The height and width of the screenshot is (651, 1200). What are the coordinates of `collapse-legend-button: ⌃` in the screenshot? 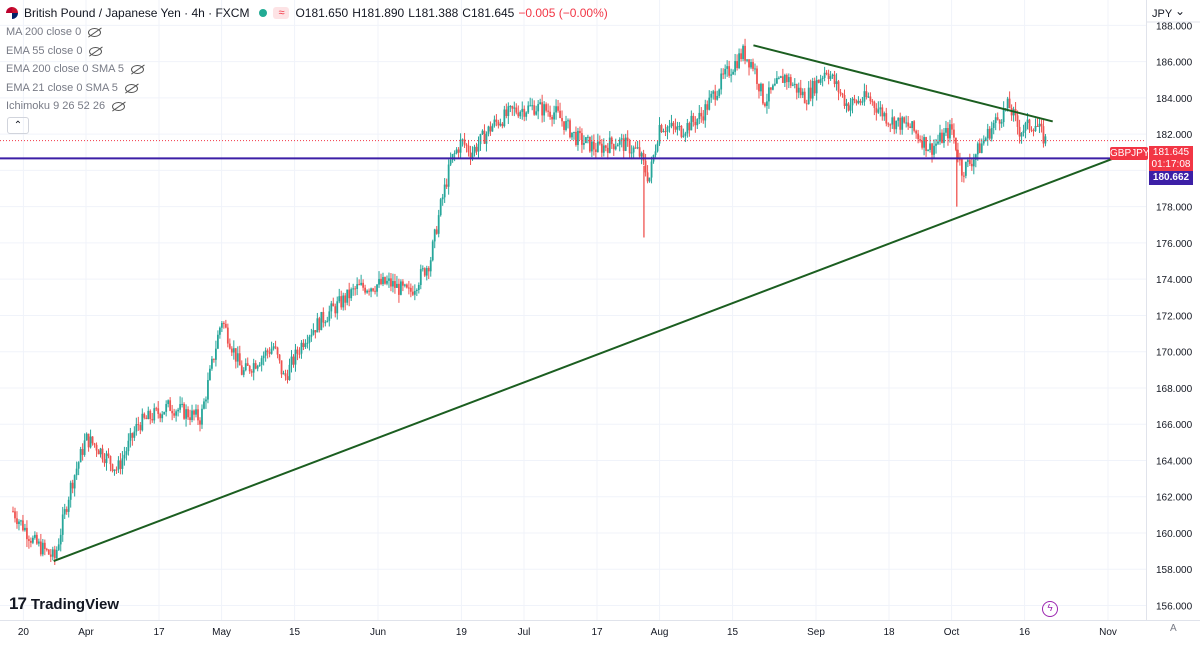 It's located at (18, 125).